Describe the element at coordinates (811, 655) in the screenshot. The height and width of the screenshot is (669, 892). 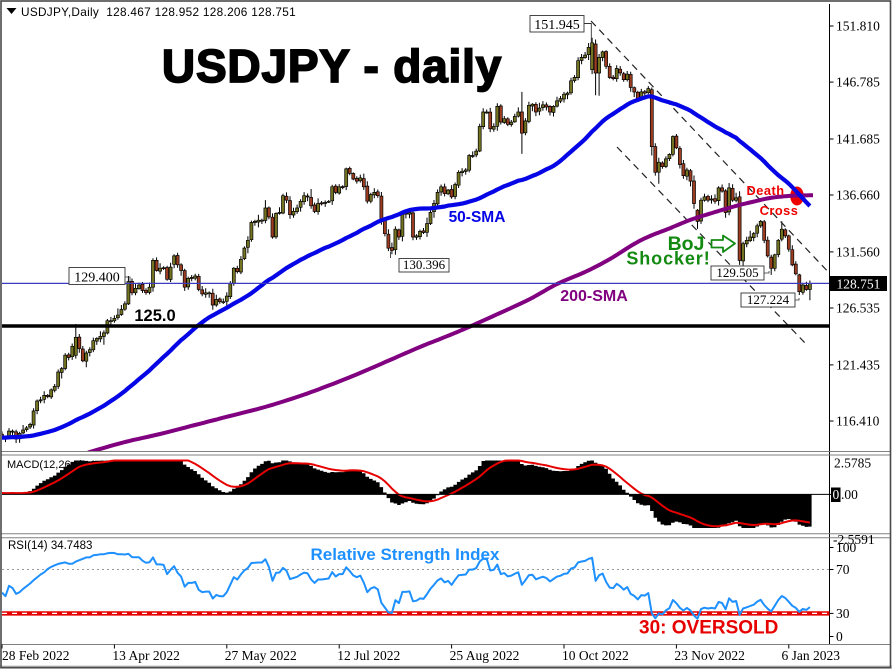
I see `svg-text: 6 Jan 2023` at that location.